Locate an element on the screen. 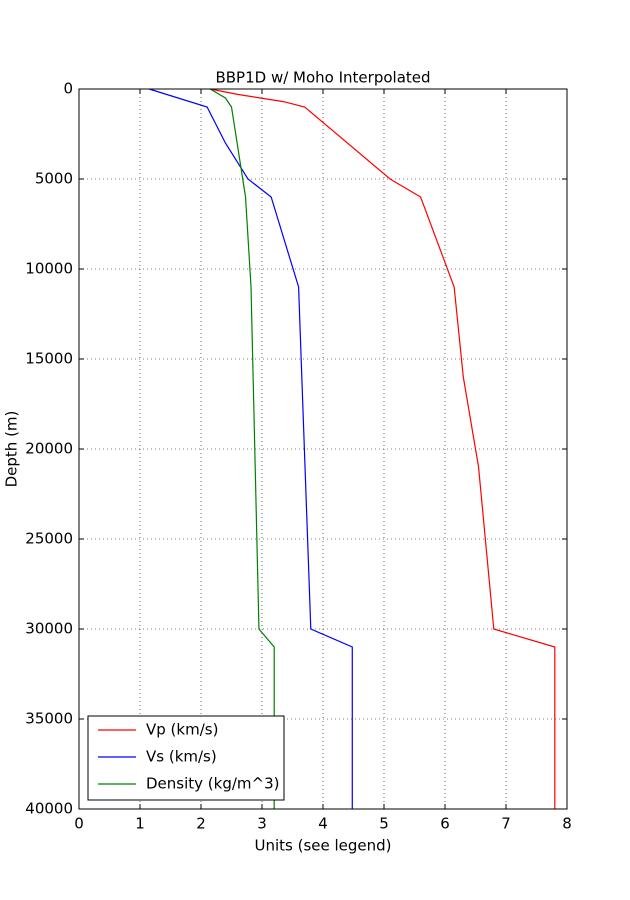 The width and height of the screenshot is (630, 900). x-axis-label: Units (see legend) is located at coordinates (322, 846).